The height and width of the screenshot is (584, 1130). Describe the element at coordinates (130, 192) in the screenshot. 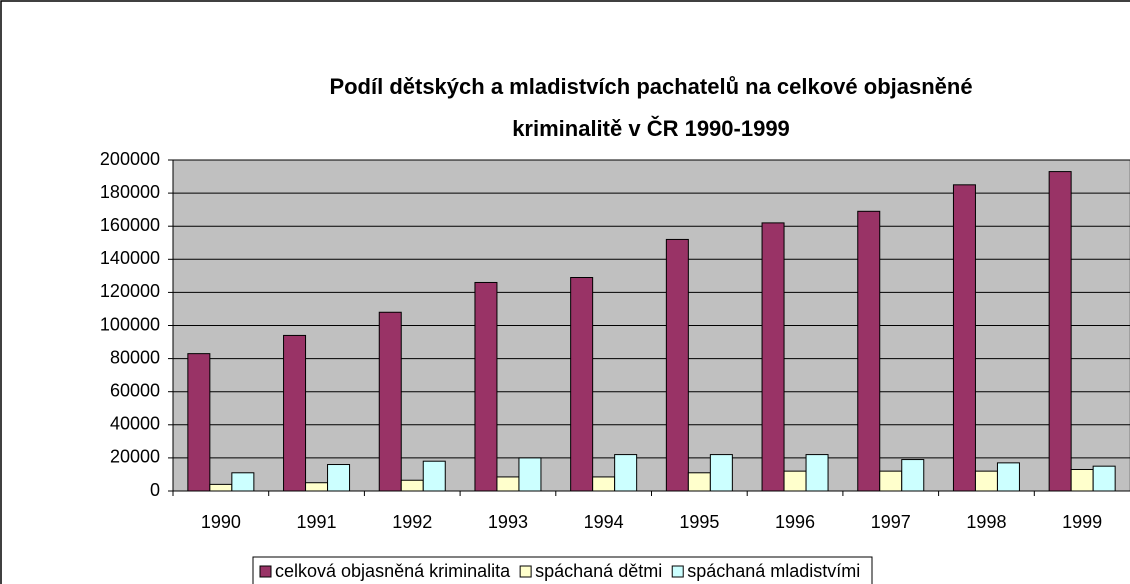

I see `y-tick-label: 180000` at that location.